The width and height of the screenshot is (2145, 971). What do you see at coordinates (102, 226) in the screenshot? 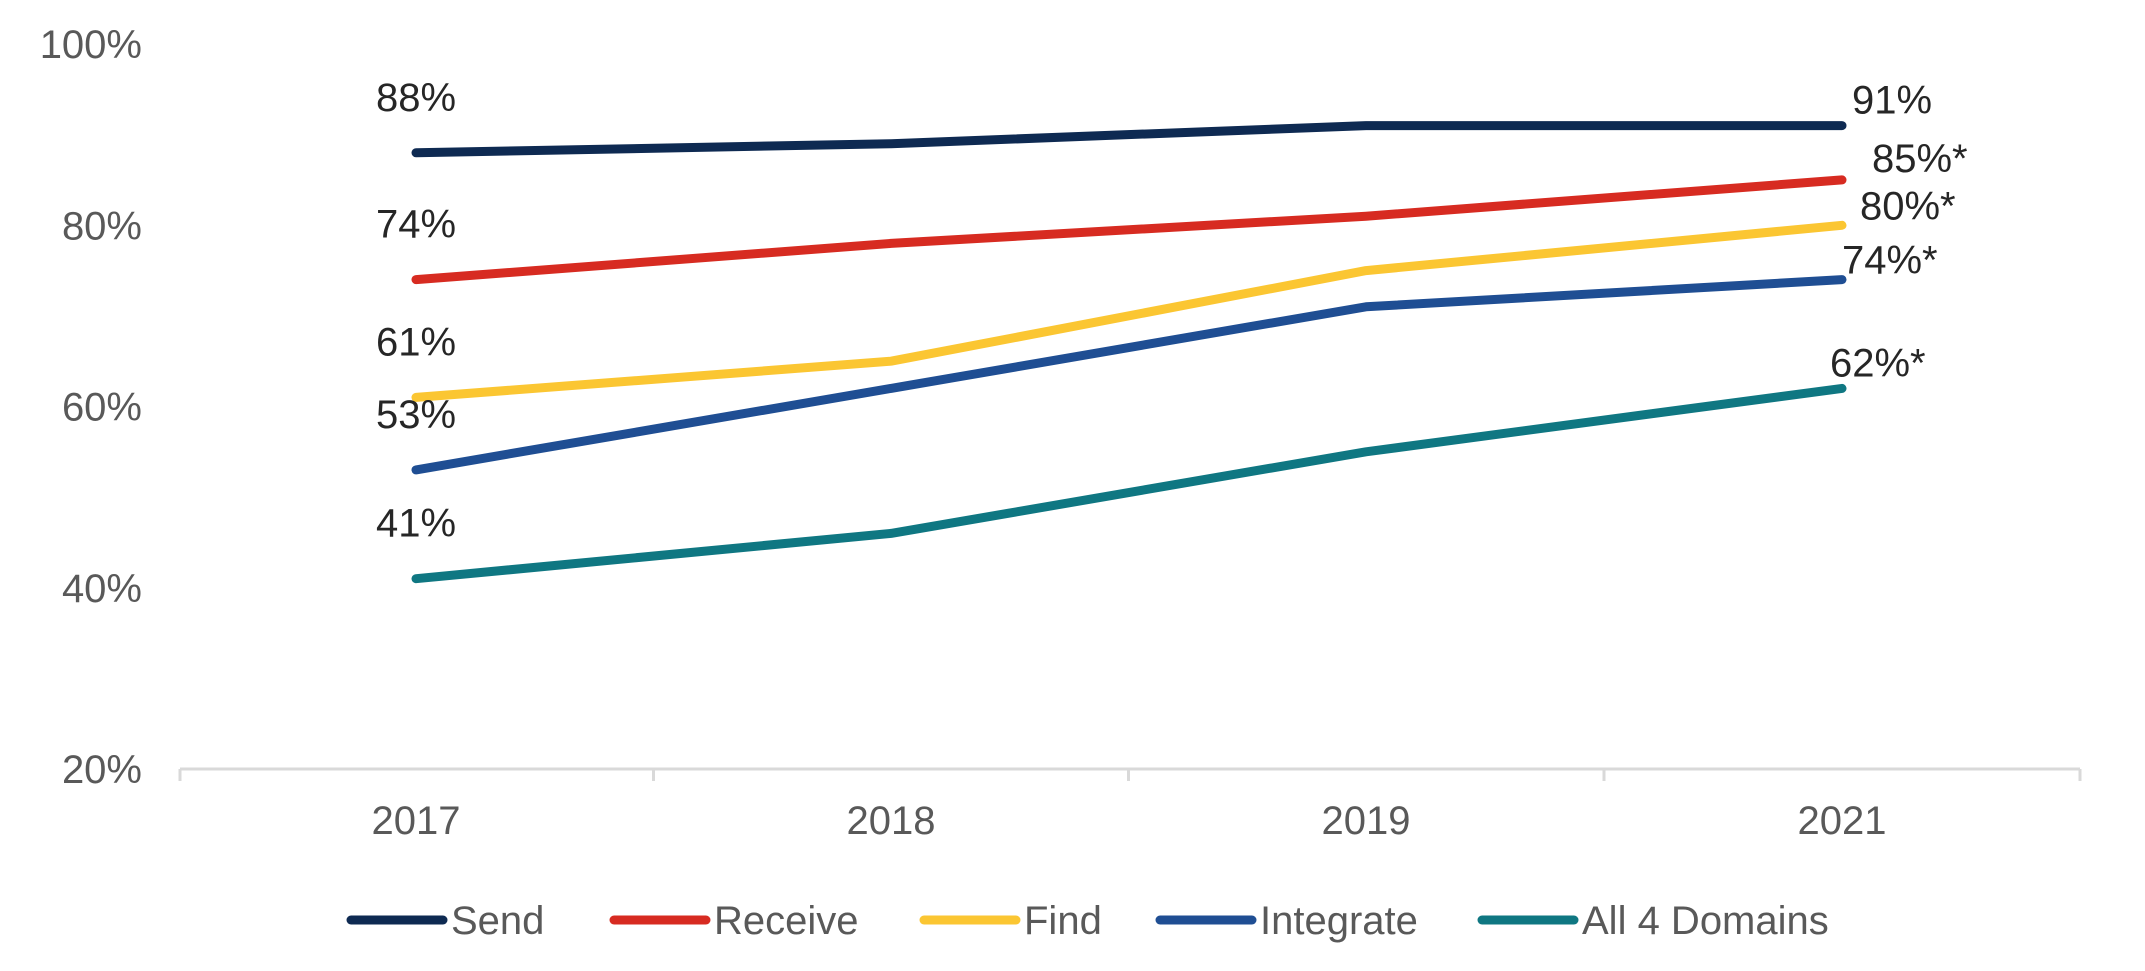
I see `y-tick-label: 80%` at bounding box center [102, 226].